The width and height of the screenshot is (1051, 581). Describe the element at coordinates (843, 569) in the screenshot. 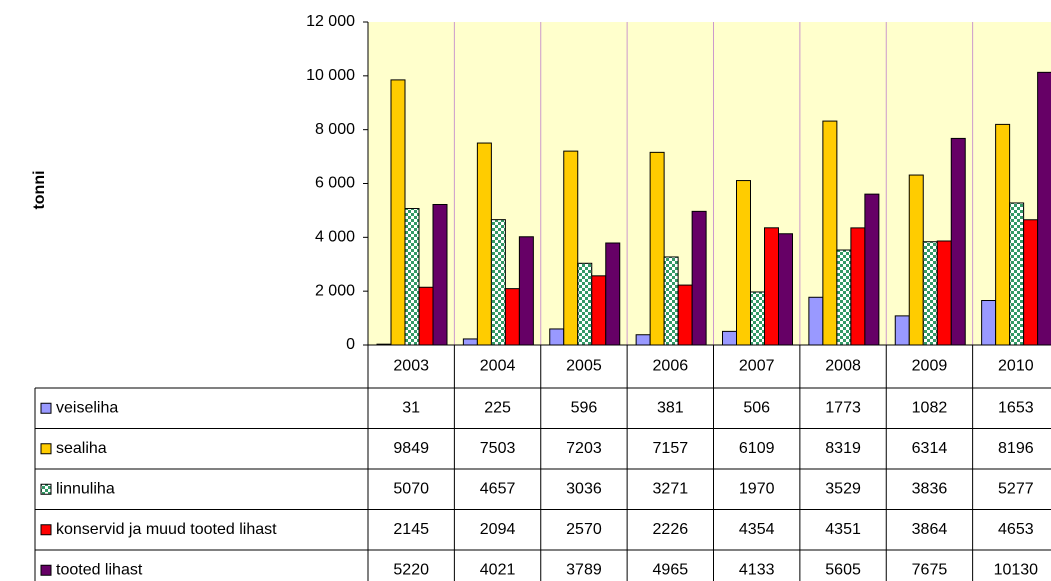

I see `table-value: 5605` at that location.